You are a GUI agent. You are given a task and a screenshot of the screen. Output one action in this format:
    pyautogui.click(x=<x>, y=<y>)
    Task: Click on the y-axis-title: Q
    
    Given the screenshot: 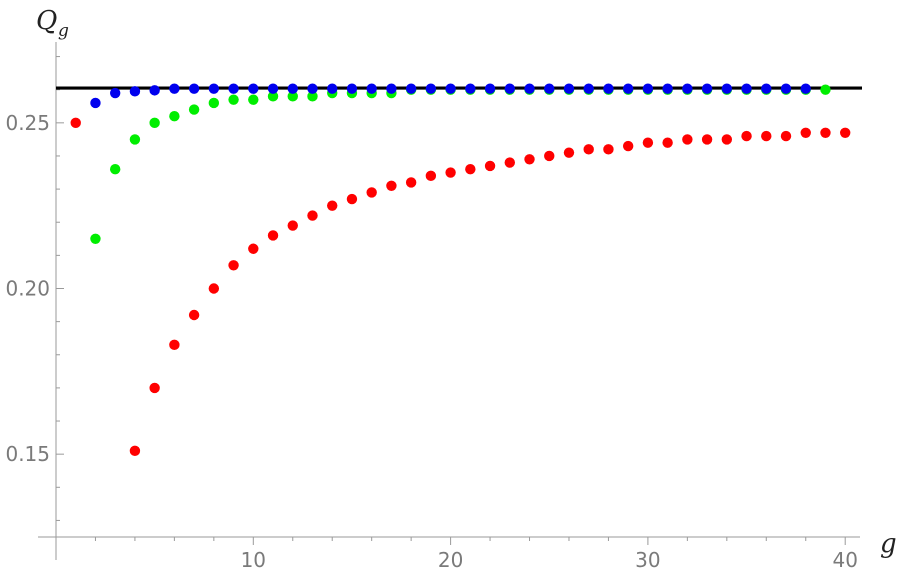 What is the action you would take?
    pyautogui.click(x=46, y=21)
    